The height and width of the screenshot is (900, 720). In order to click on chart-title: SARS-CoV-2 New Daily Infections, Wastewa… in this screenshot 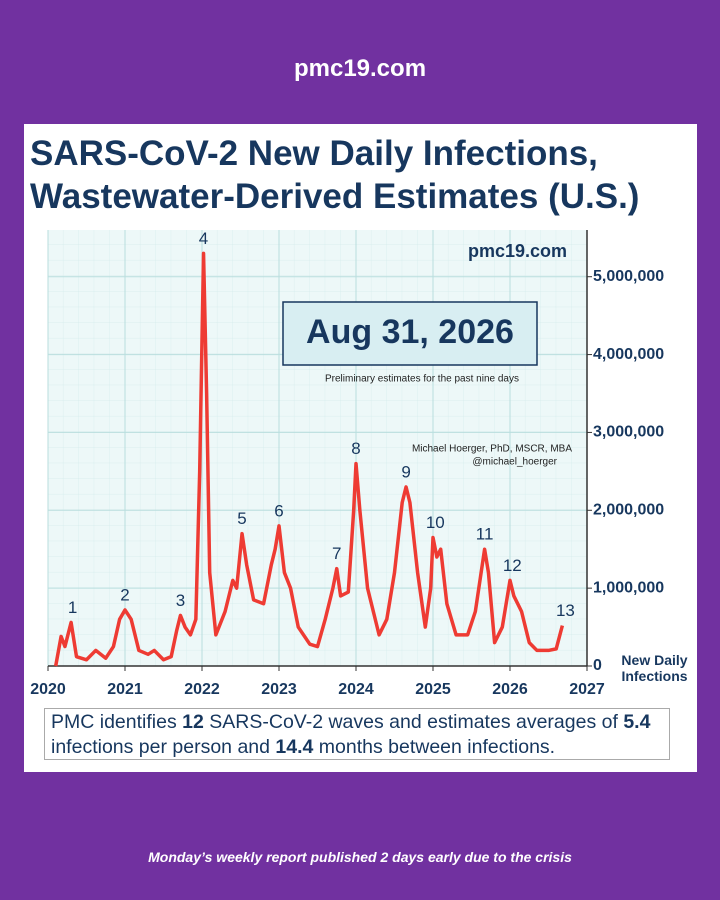, I will do `click(335, 175)`.